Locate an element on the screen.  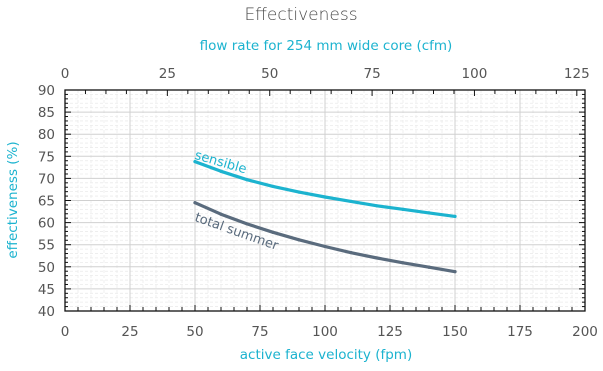
x2-tick-label: 0 is located at coordinates (65, 74).